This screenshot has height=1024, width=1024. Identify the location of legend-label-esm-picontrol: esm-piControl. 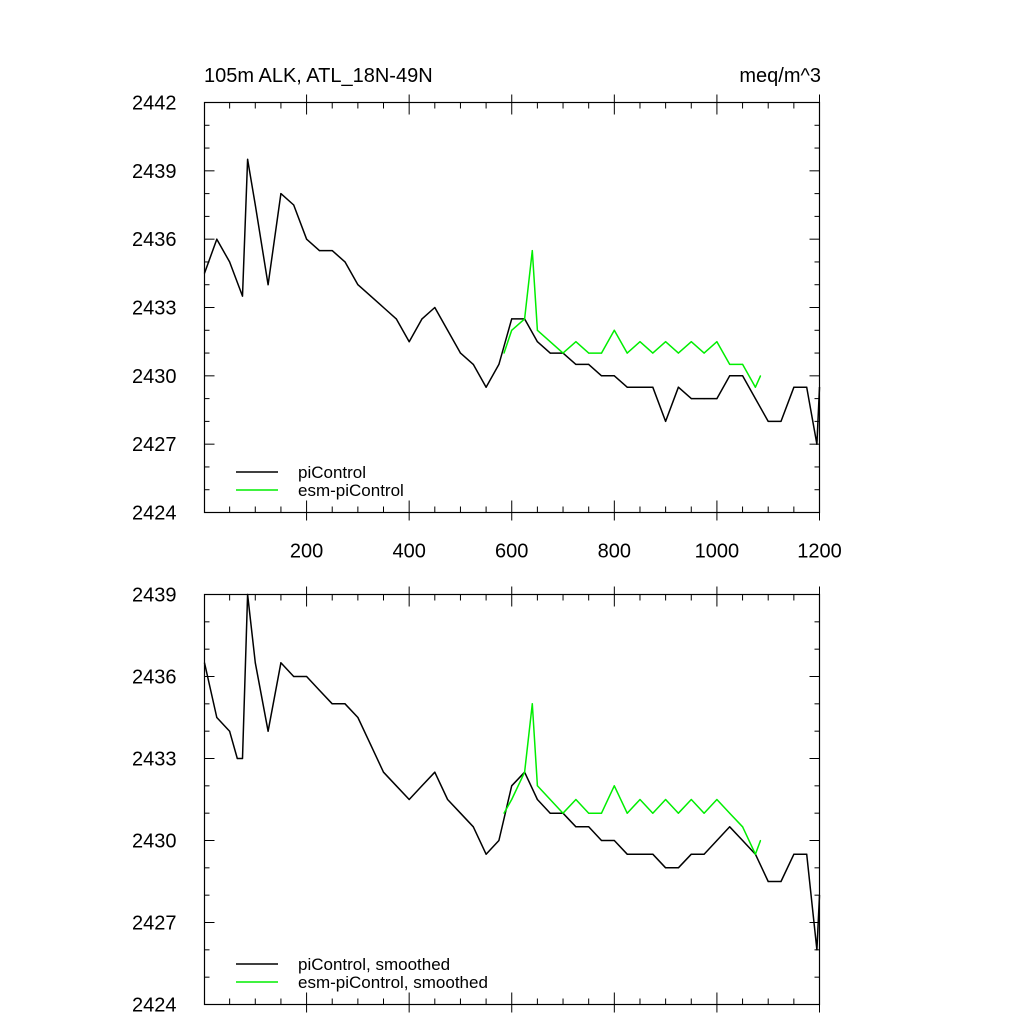
(351, 490).